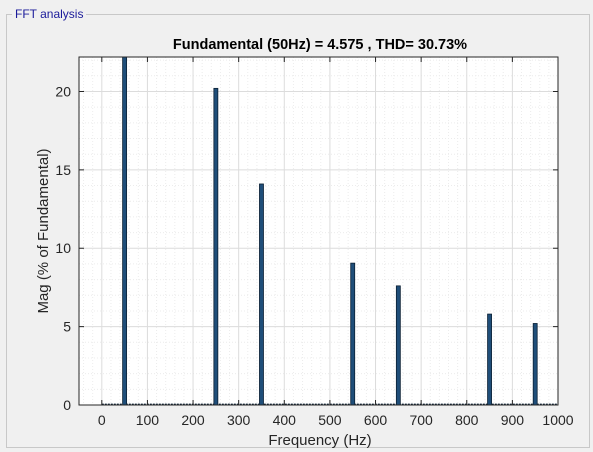  Describe the element at coordinates (285, 420) in the screenshot. I see `x-tick-label: 400` at that location.